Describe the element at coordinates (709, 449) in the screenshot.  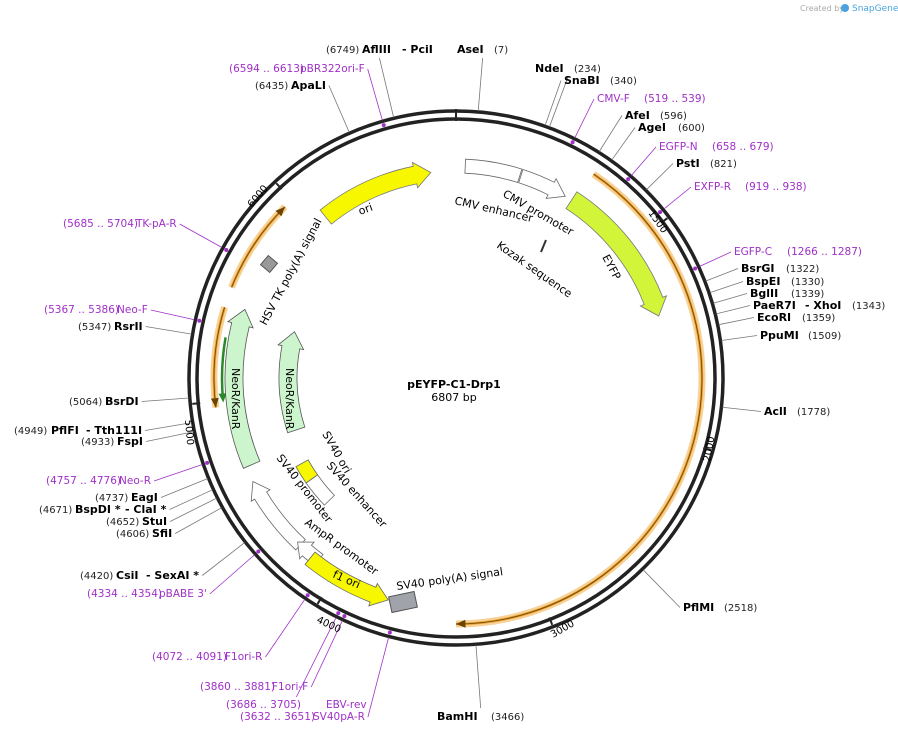
I see `ring-tick-label: 2000` at that location.